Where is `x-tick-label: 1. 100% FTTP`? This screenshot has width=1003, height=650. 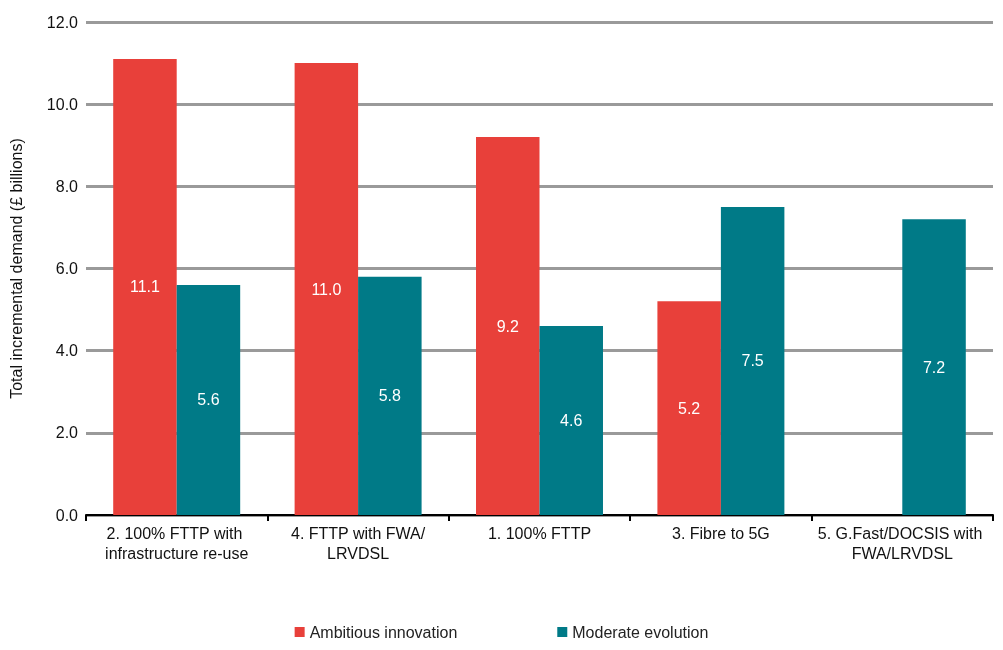
x-tick-label: 1. 100% FTTP is located at coordinates (539, 533).